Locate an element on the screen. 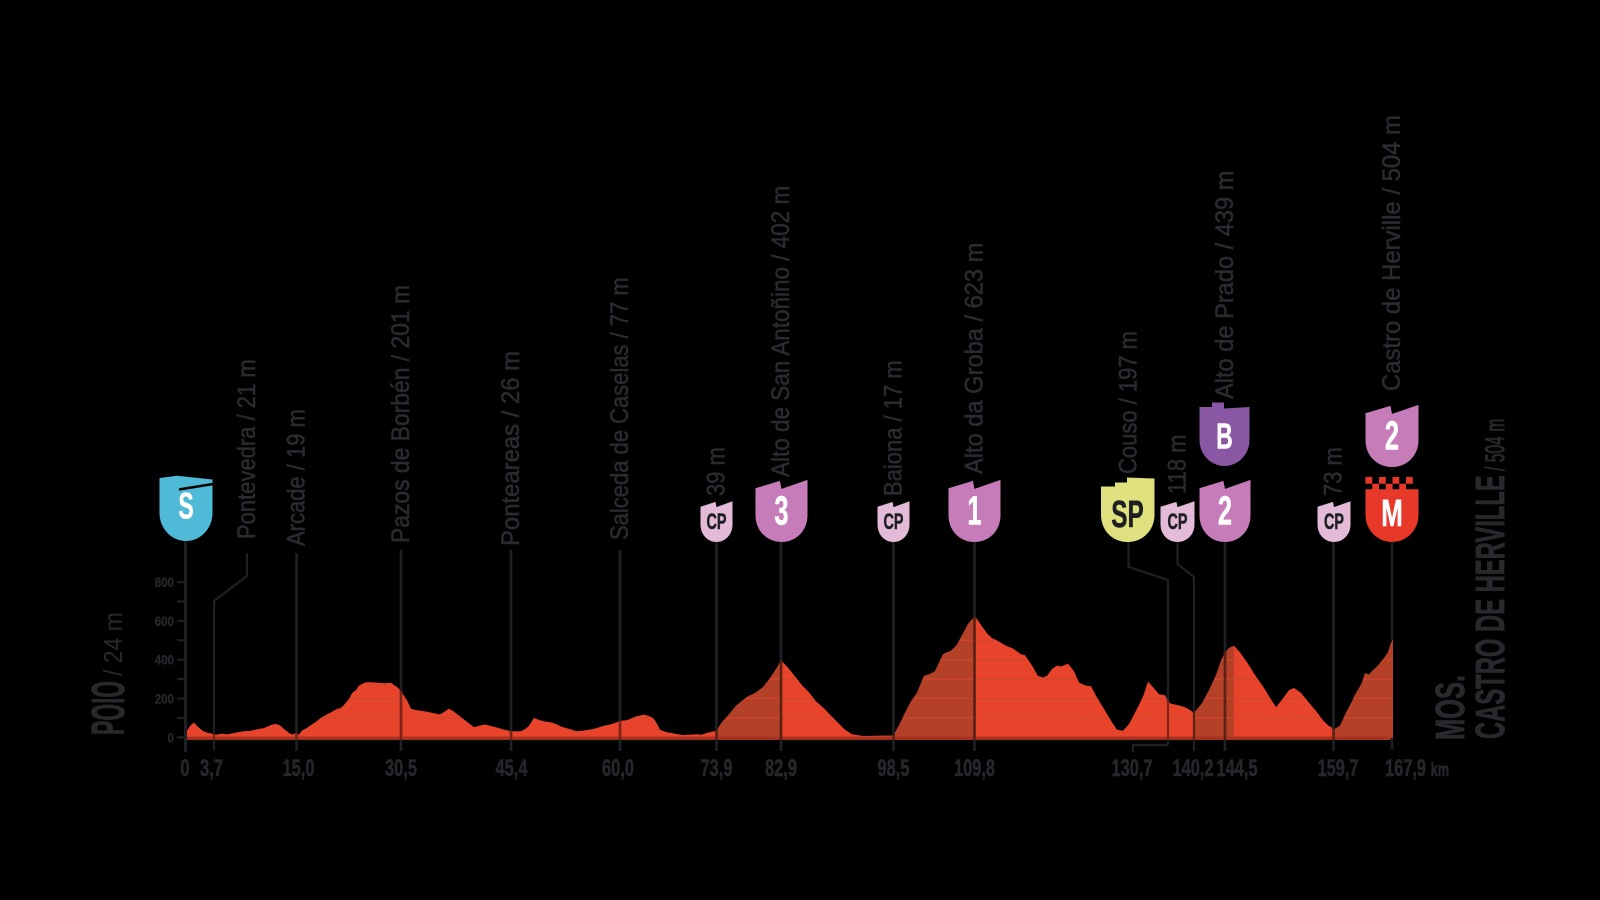 The width and height of the screenshot is (1600, 900). svg-text: 3,7 is located at coordinates (211, 768).